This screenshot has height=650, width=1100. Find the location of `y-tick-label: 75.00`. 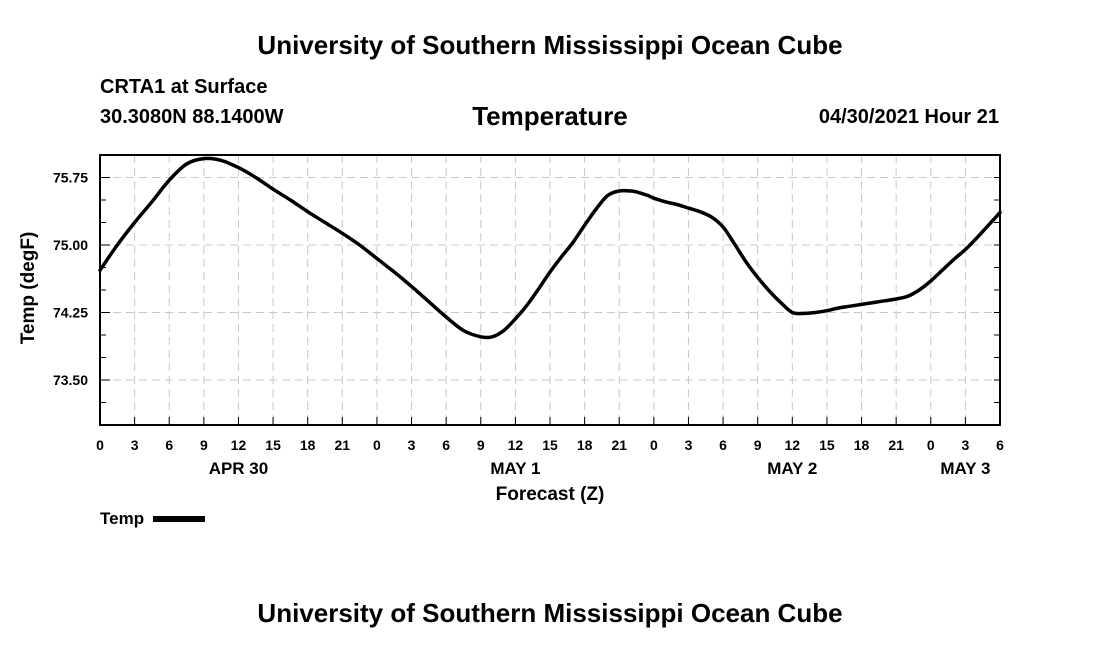

y-tick-label: 75.00 is located at coordinates (70, 245).